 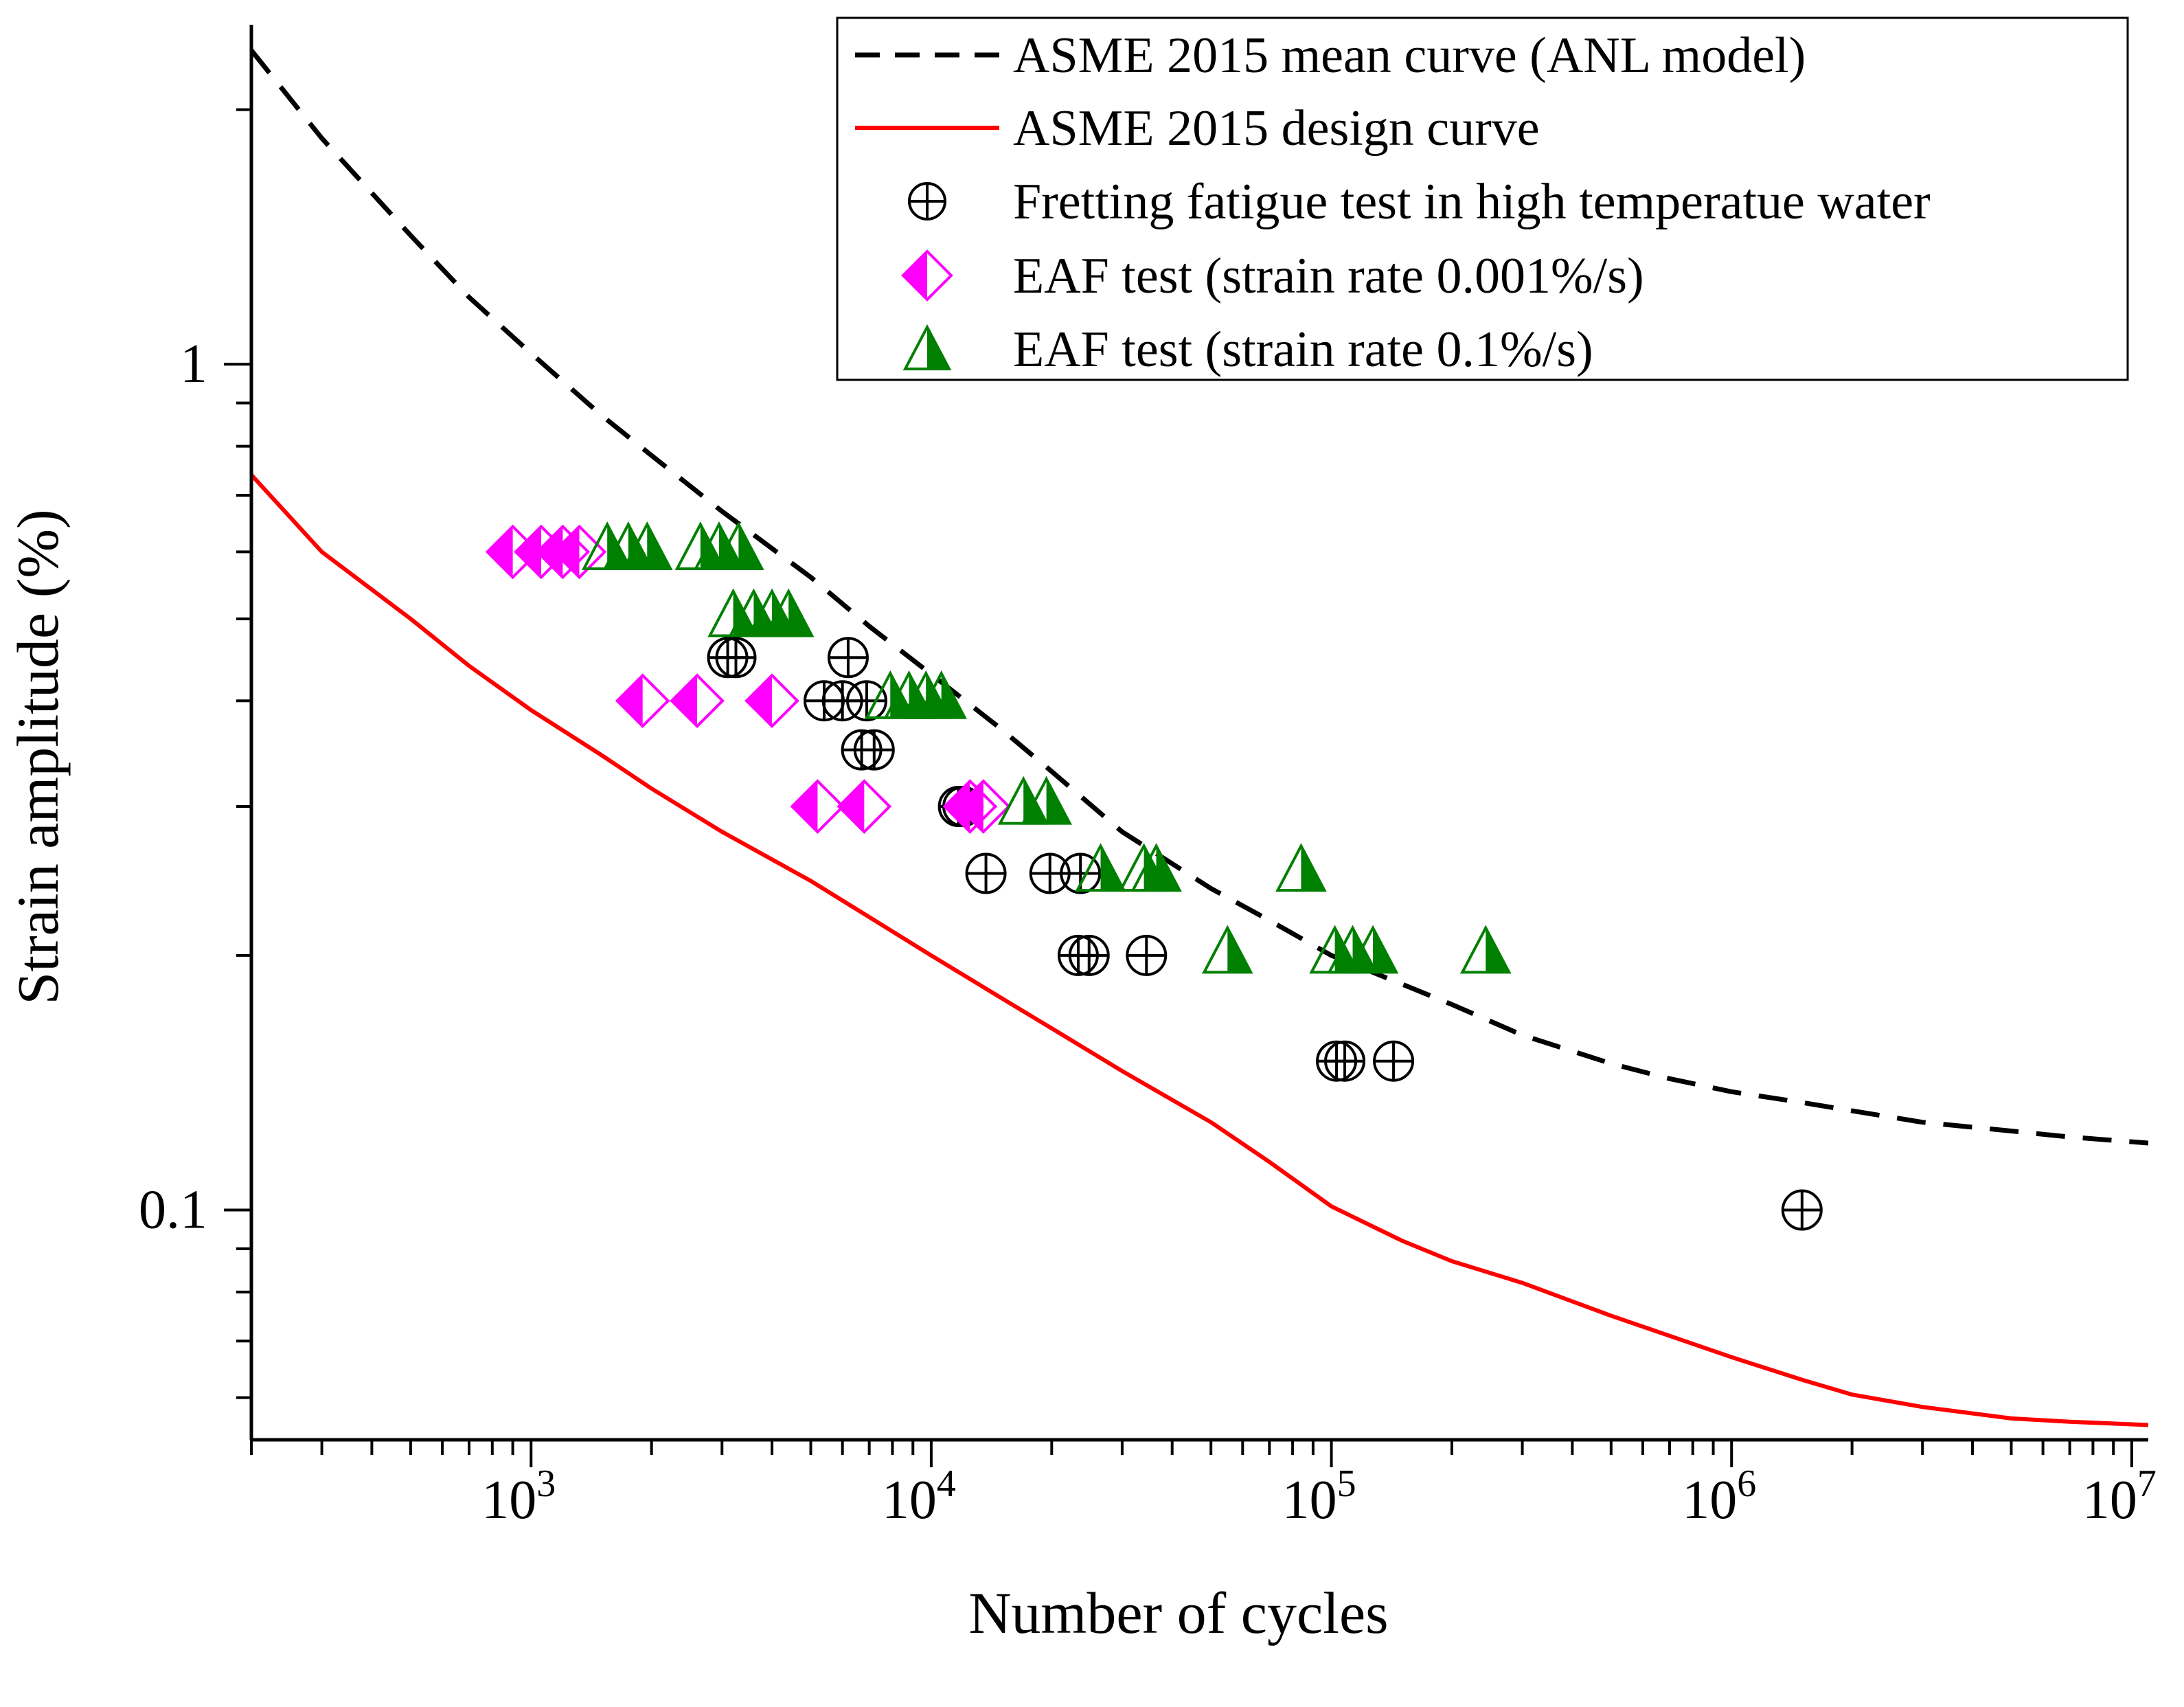 I want to click on x-tick-label: 10⁵, so click(x=1319, y=1496).